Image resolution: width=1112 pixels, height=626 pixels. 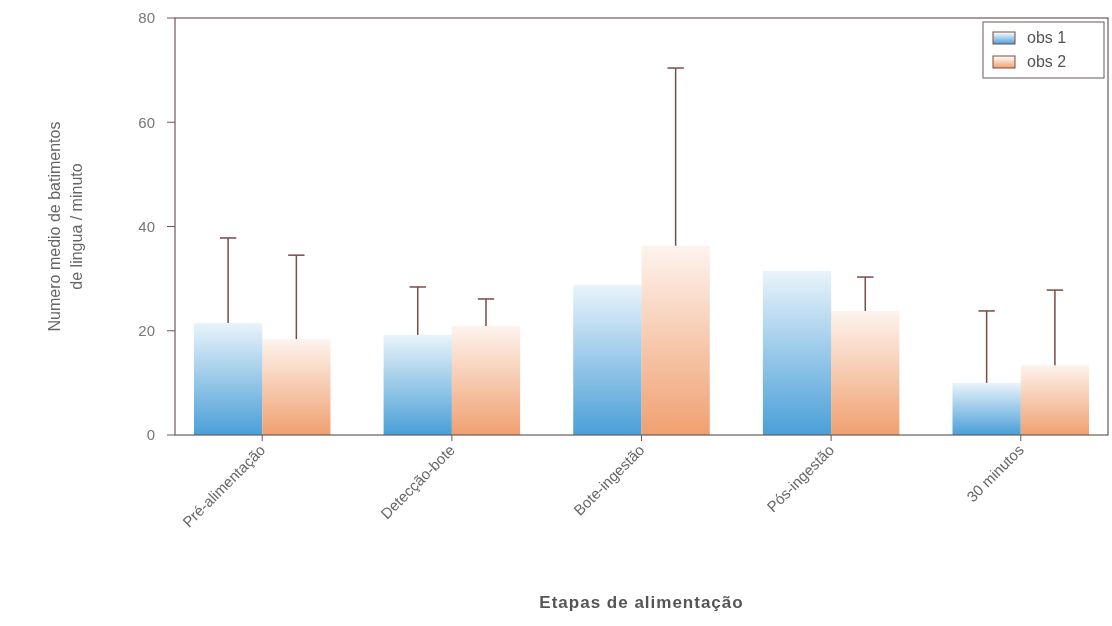 I want to click on legend-label: obs 1, so click(x=1047, y=37).